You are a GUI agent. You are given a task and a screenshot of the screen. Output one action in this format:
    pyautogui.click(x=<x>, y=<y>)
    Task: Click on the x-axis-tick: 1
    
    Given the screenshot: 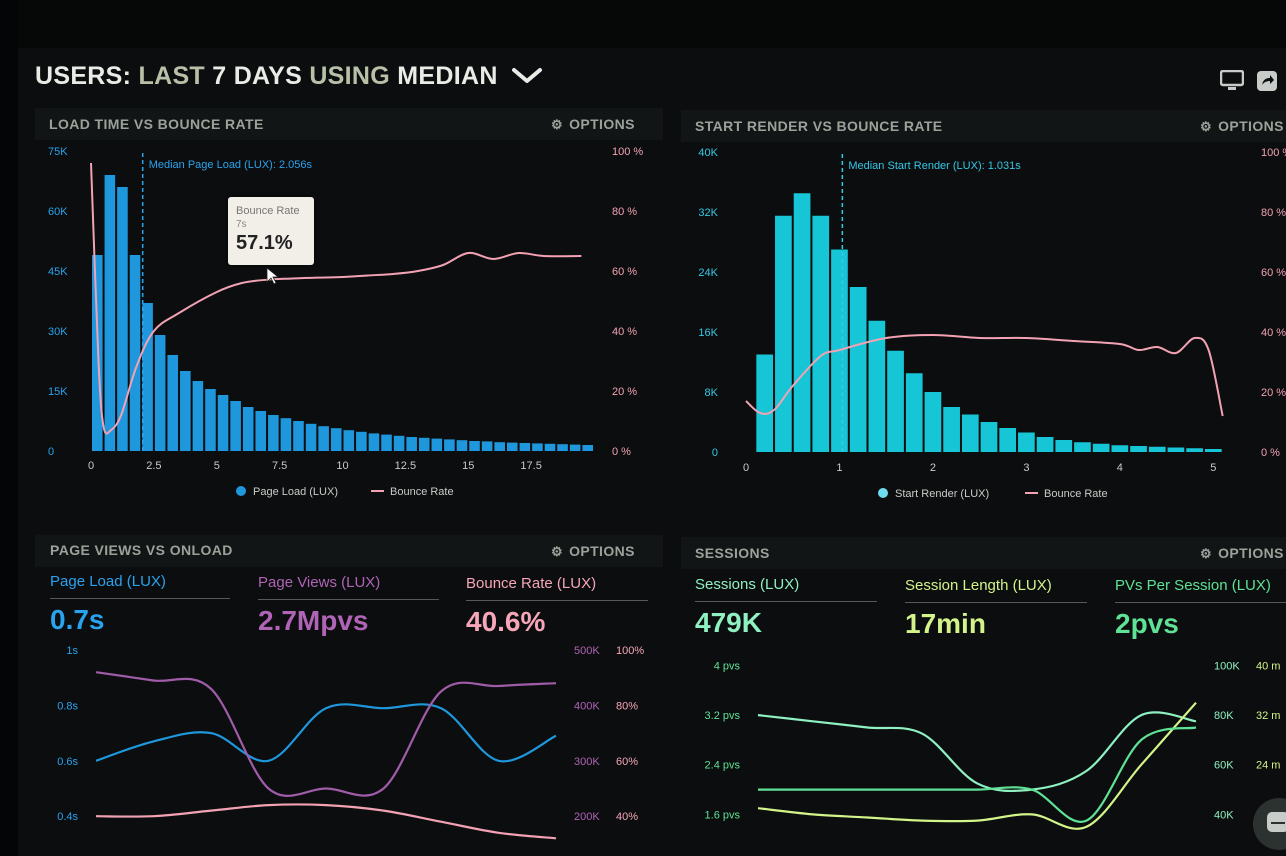 What is the action you would take?
    pyautogui.click(x=839, y=468)
    